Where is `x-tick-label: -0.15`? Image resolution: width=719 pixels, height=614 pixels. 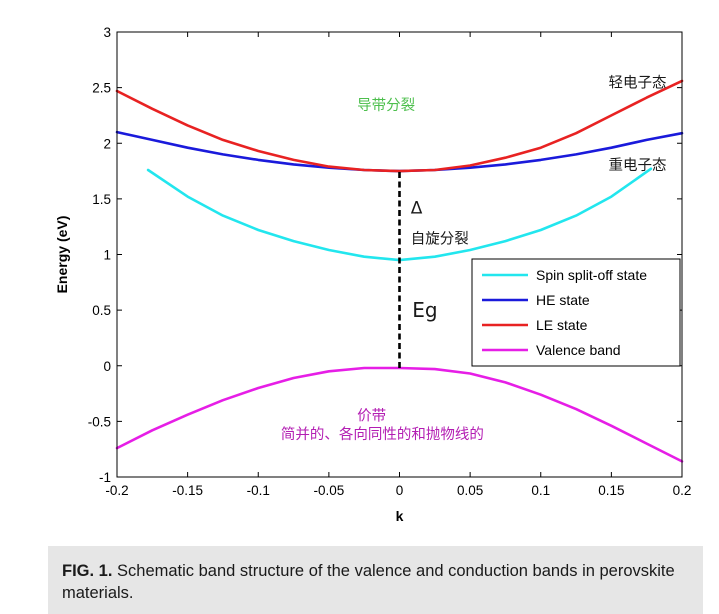 x-tick-label: -0.15 is located at coordinates (187, 490).